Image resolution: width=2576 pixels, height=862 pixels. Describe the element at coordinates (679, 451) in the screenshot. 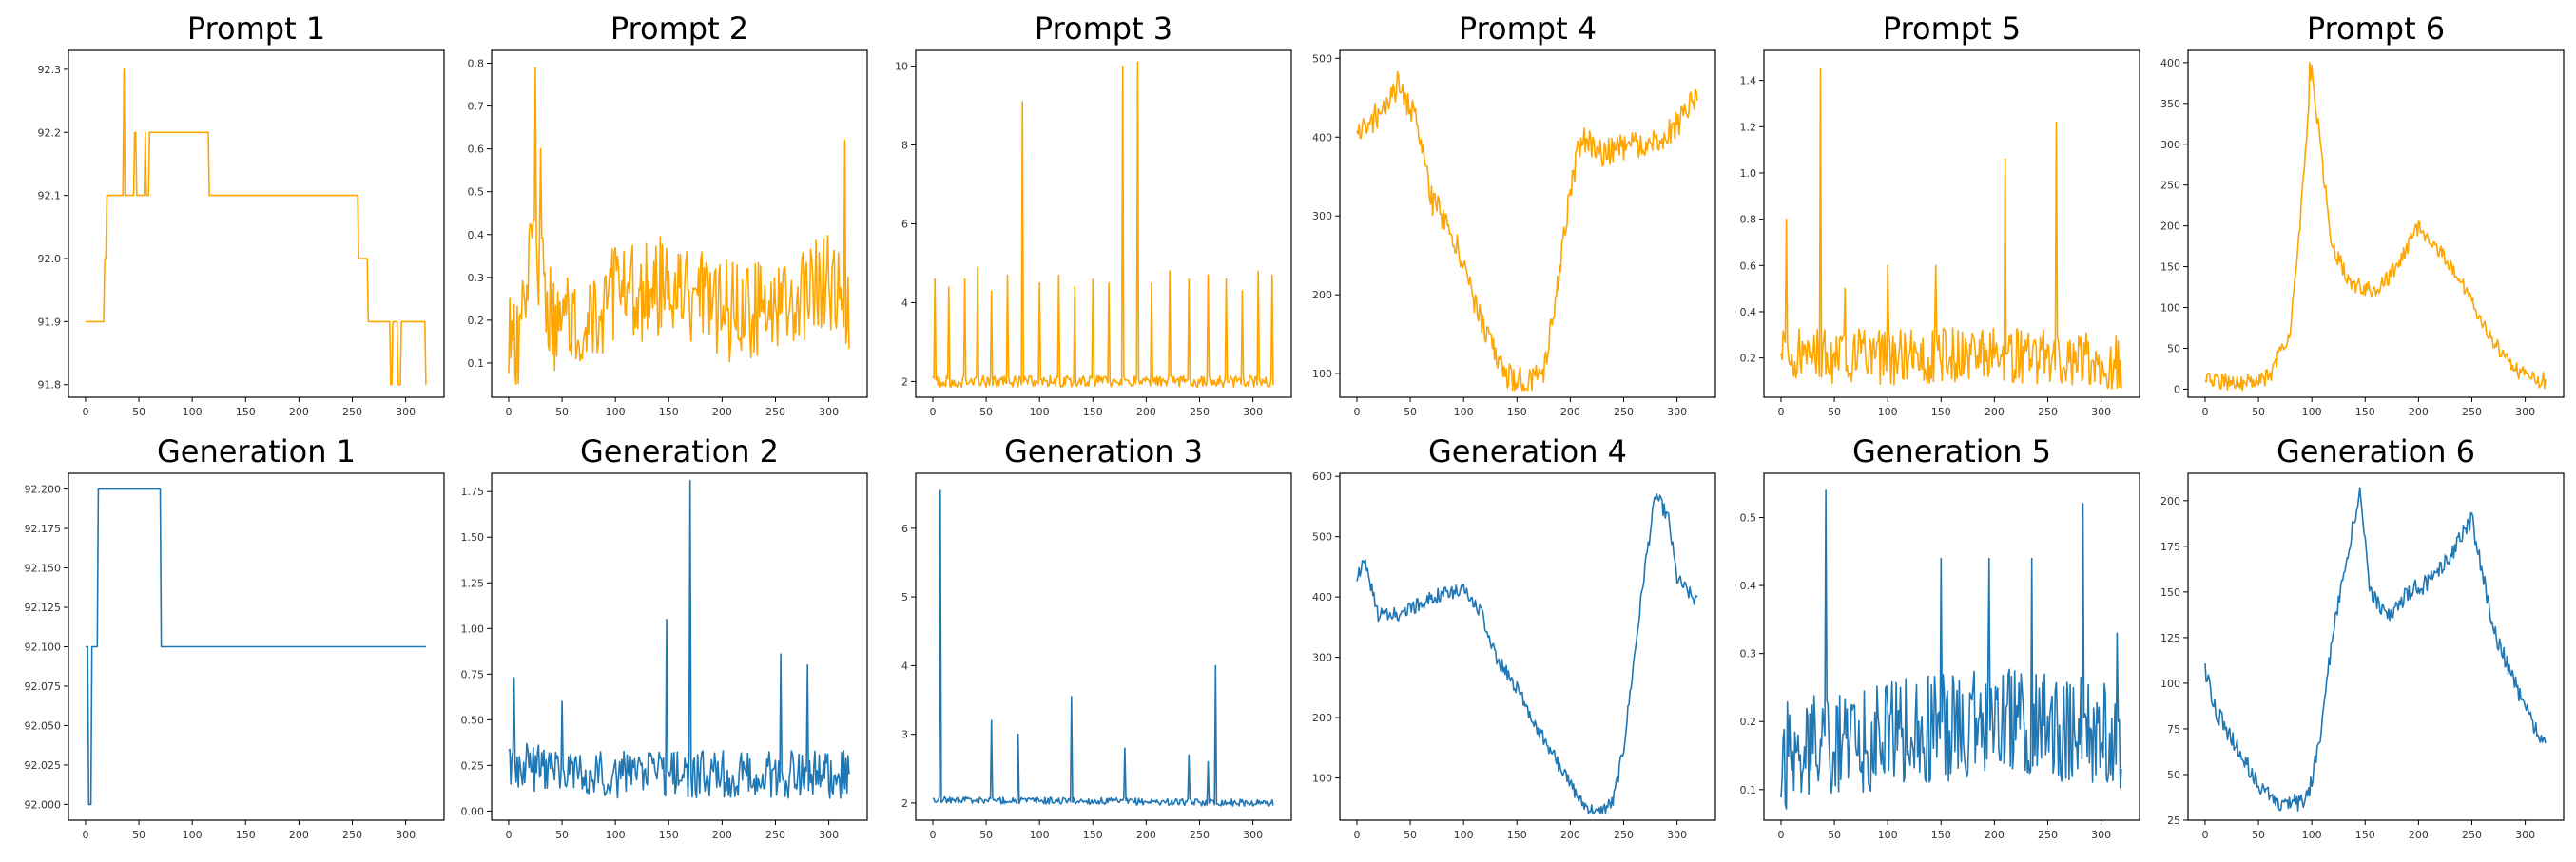

I see `panel-title: Generation 2` at that location.